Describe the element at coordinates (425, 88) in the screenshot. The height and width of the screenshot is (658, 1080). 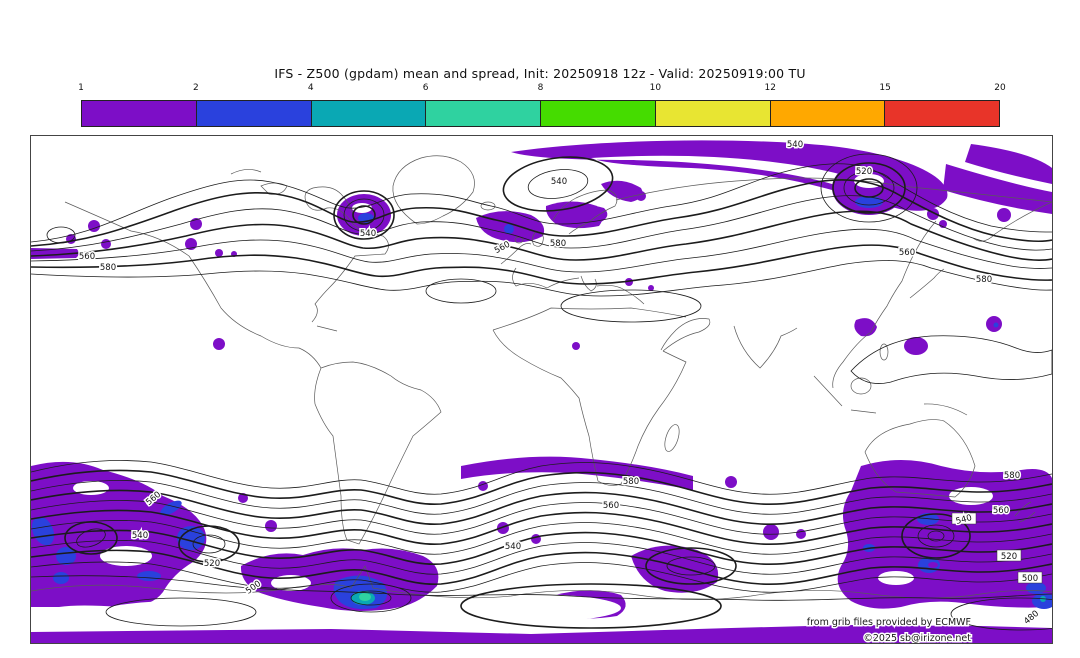
I see `colorbar-tick: 6` at that location.